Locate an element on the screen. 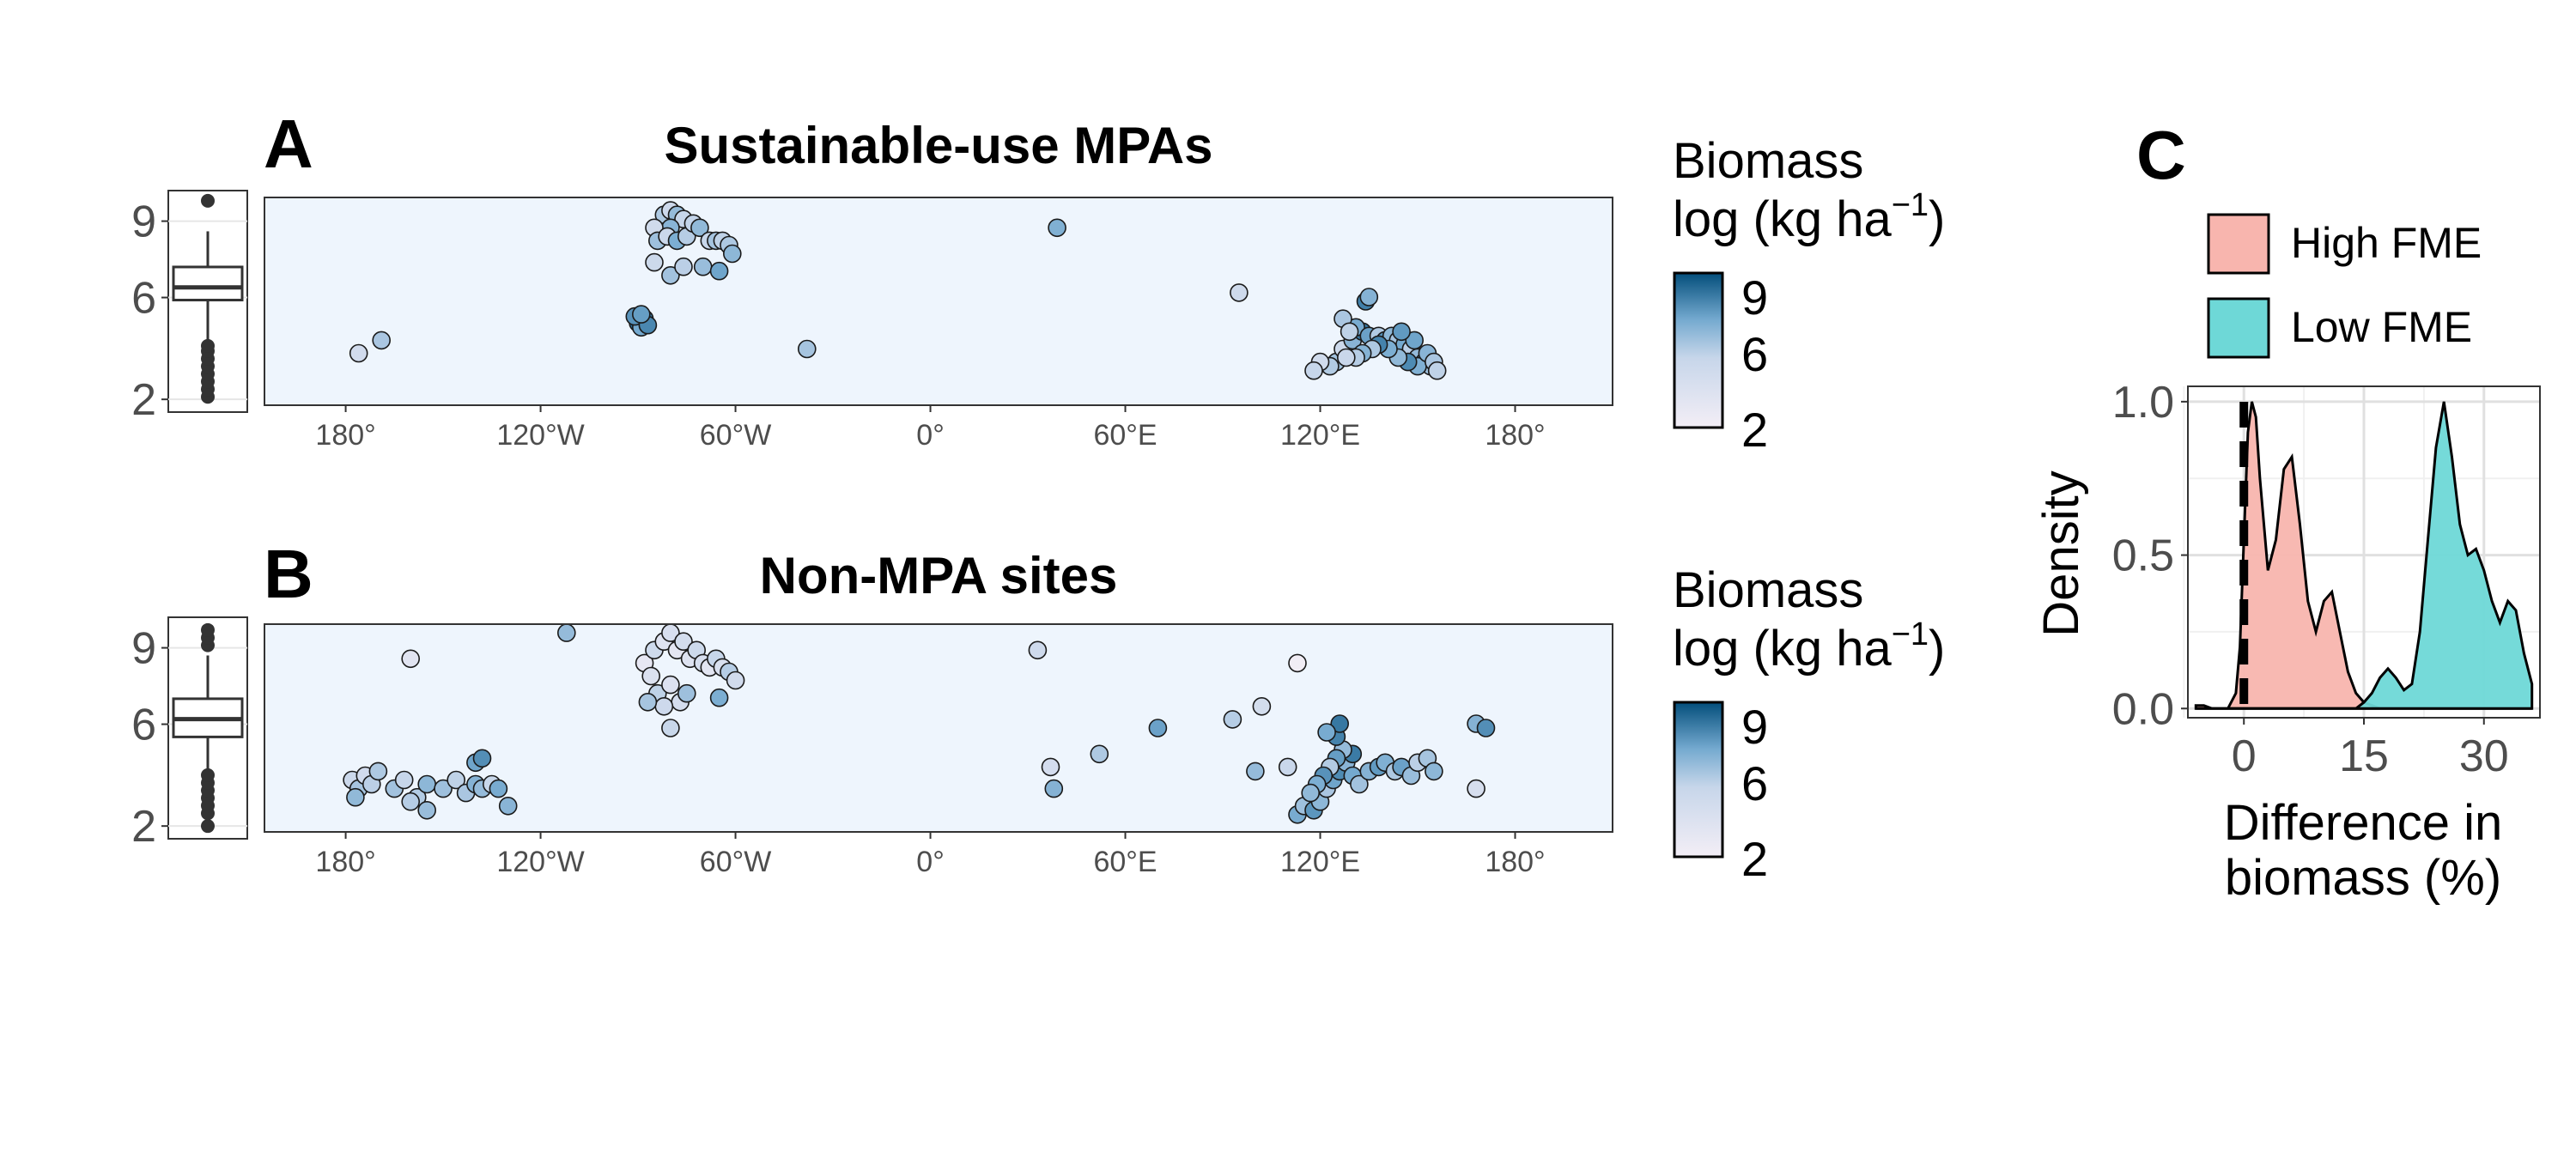  panel-c-legend: High FME Low FME is located at coordinates (2345, 286).